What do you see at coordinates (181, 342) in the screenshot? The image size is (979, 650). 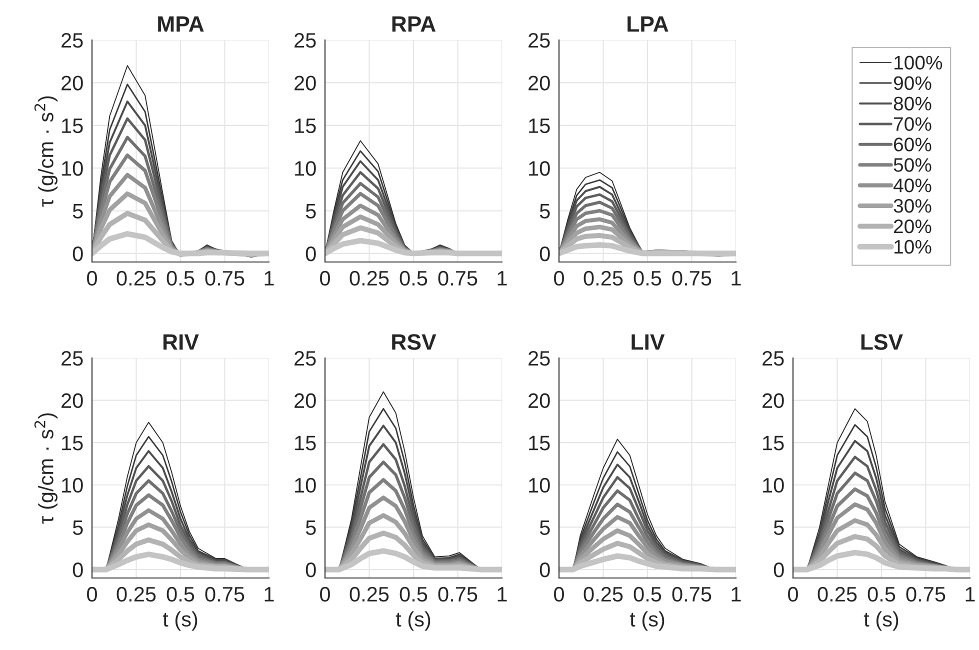 I see `chart-title: RIV` at bounding box center [181, 342].